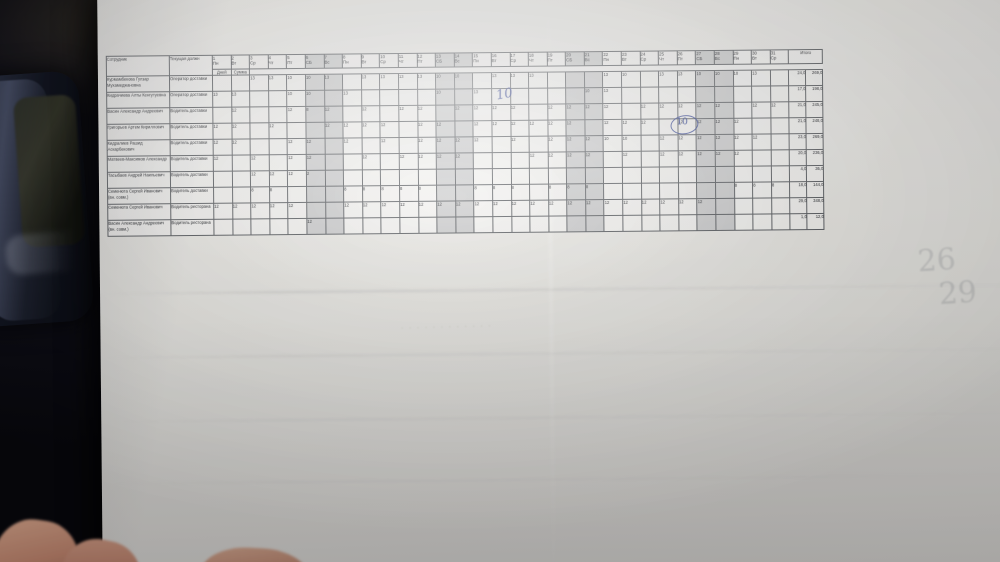  What do you see at coordinates (649, 58) in the screenshot?
I see `header-day-24: 24 Ср` at bounding box center [649, 58].